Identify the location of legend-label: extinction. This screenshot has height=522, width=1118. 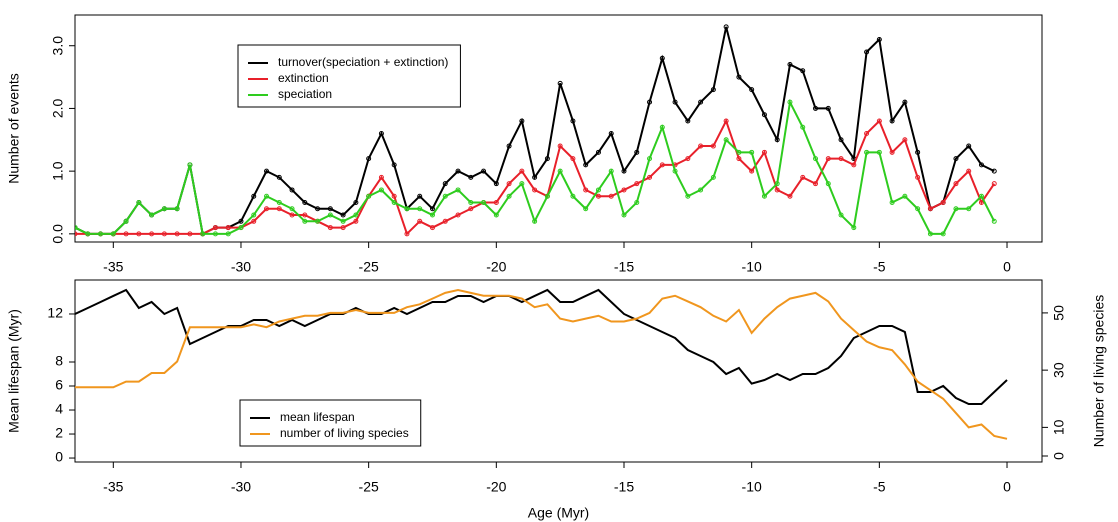
(303, 78).